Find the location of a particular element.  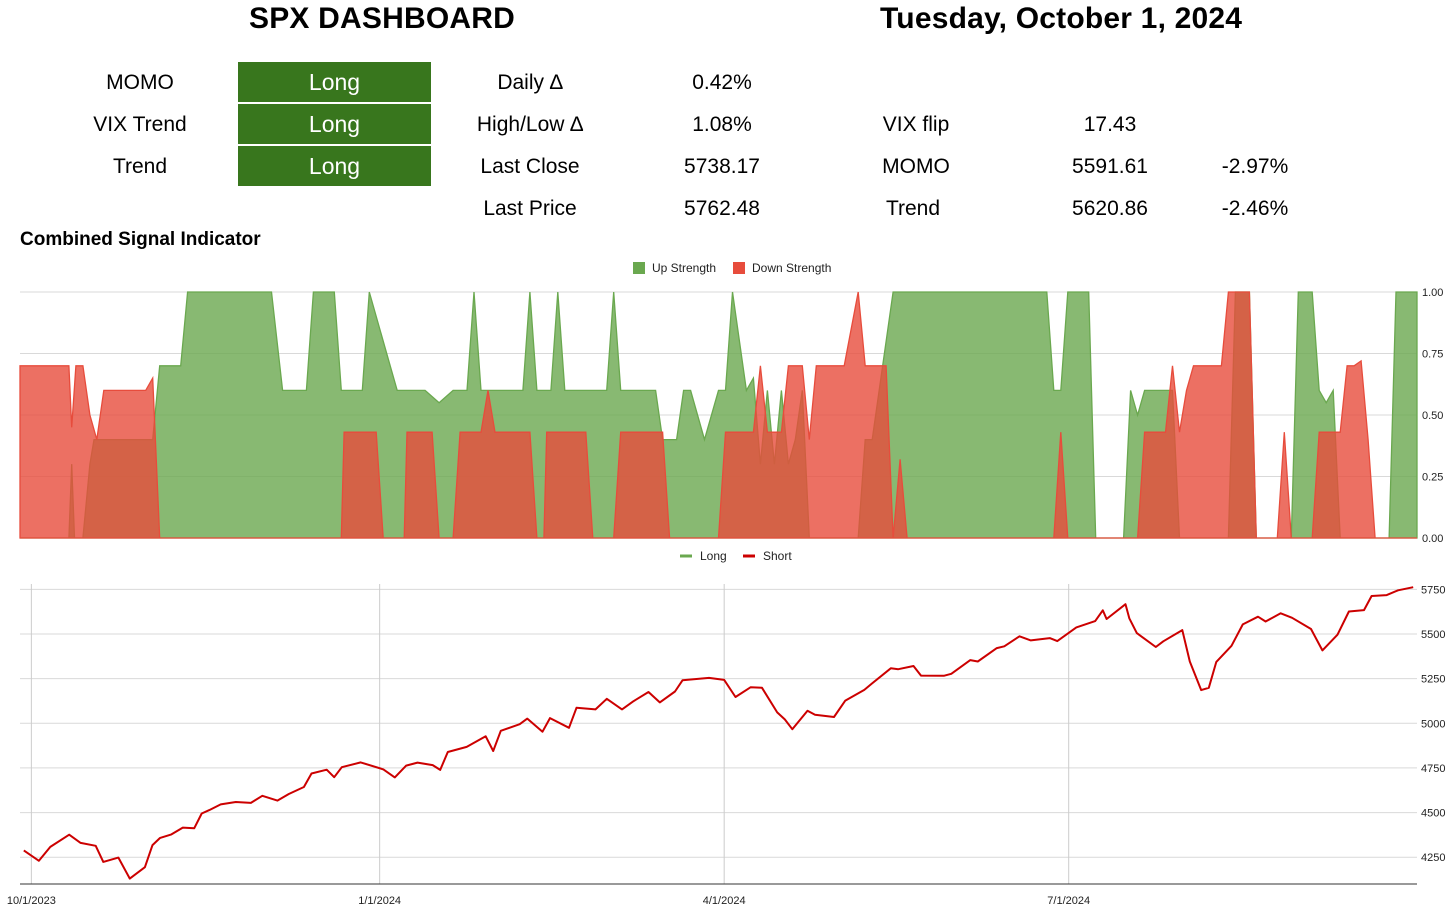

level-value-momo: 5591.61 is located at coordinates (1110, 166).